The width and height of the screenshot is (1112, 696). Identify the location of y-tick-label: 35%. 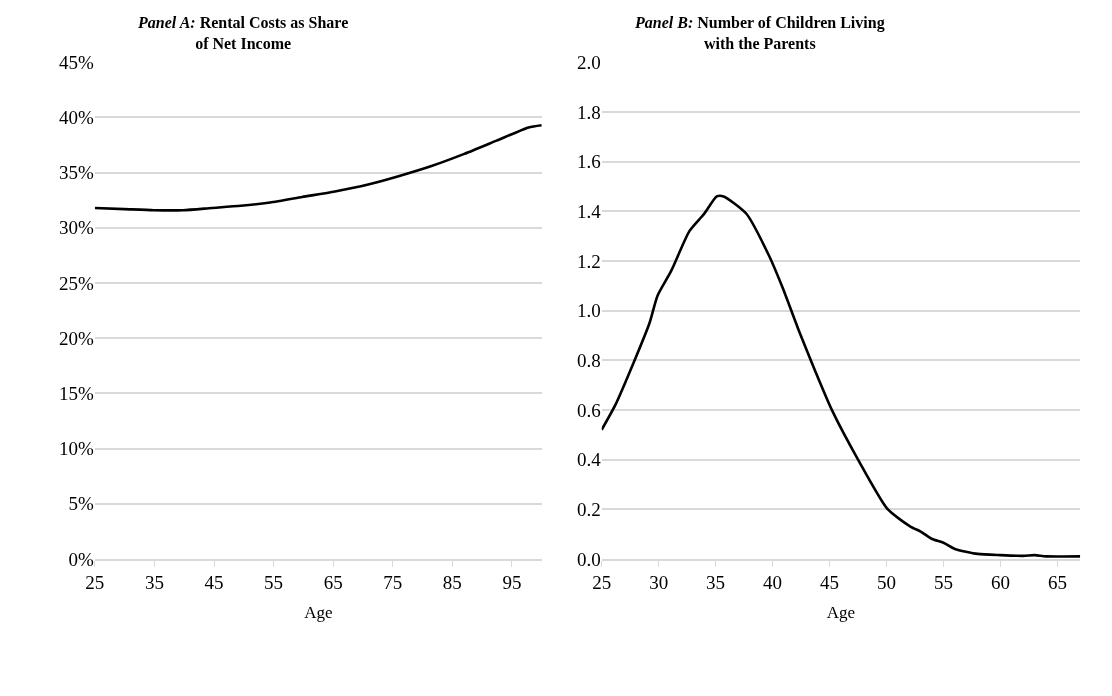
(77, 173).